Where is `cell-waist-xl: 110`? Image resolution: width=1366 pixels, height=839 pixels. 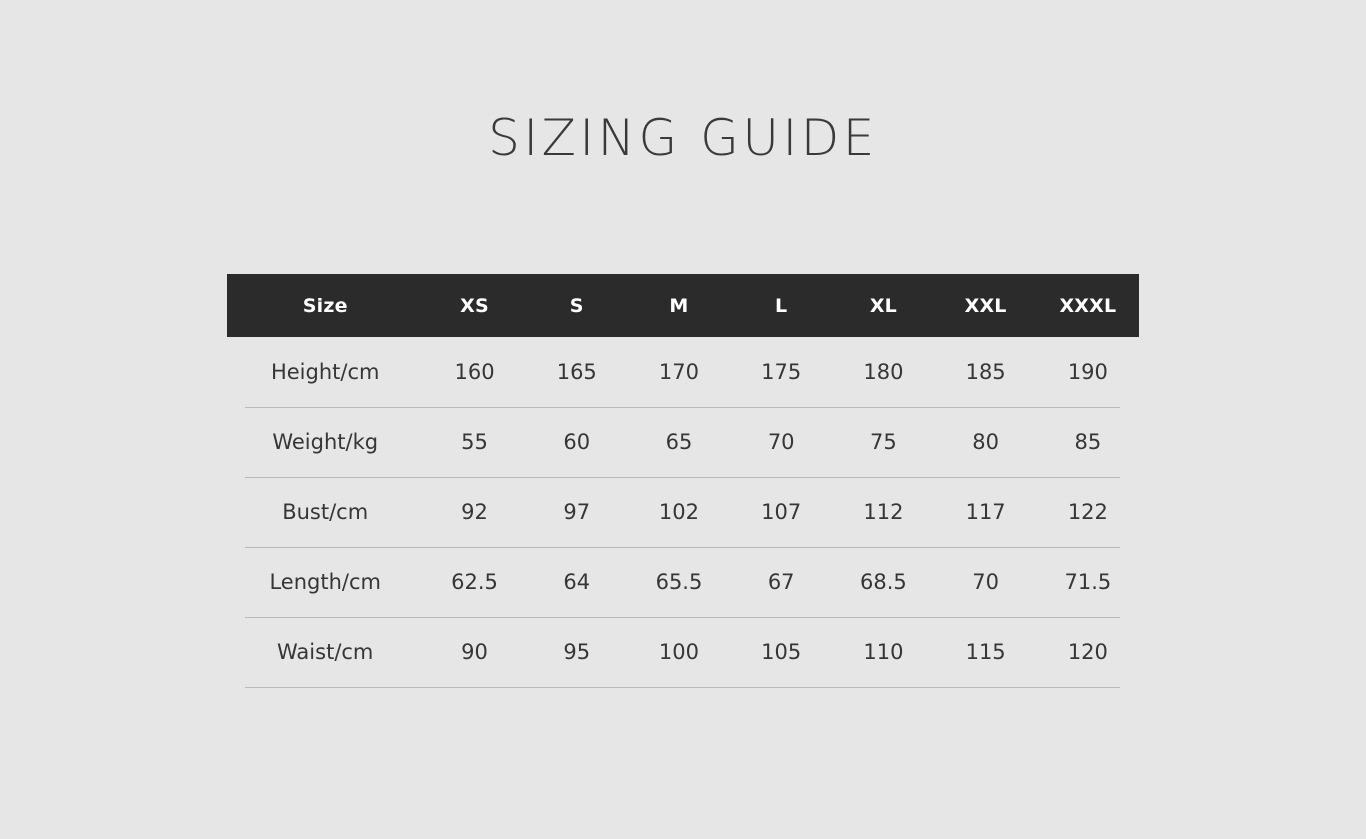 cell-waist-xl: 110 is located at coordinates (883, 652).